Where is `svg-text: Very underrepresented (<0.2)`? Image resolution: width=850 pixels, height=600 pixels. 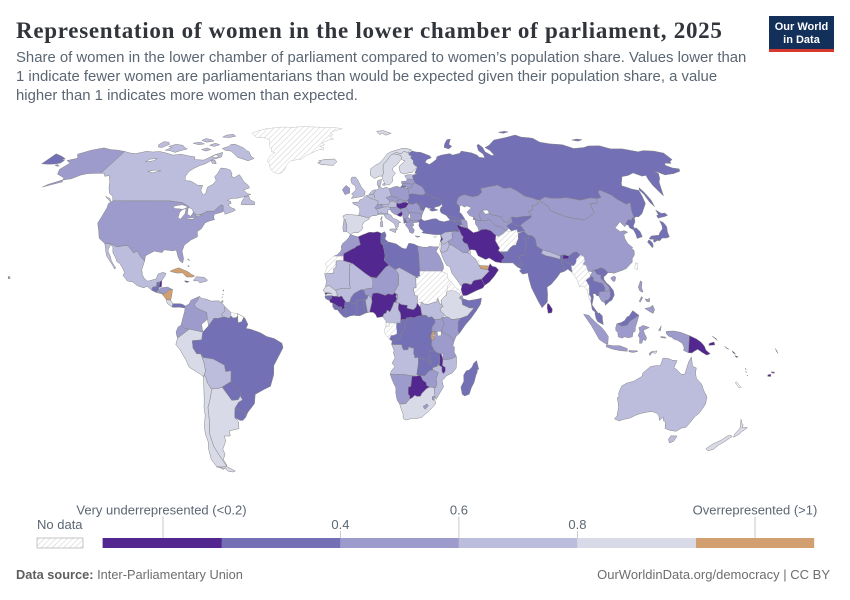
svg-text: Very underrepresented (<0.2) is located at coordinates (161, 510).